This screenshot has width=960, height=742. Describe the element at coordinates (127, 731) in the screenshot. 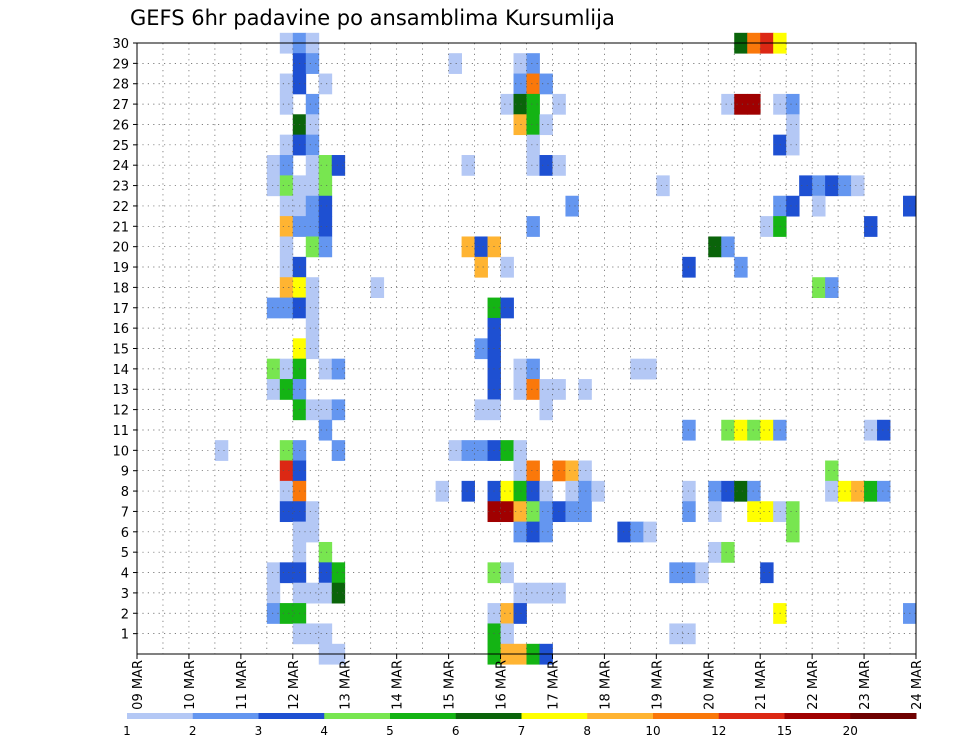

I see `legend-label: 1` at that location.